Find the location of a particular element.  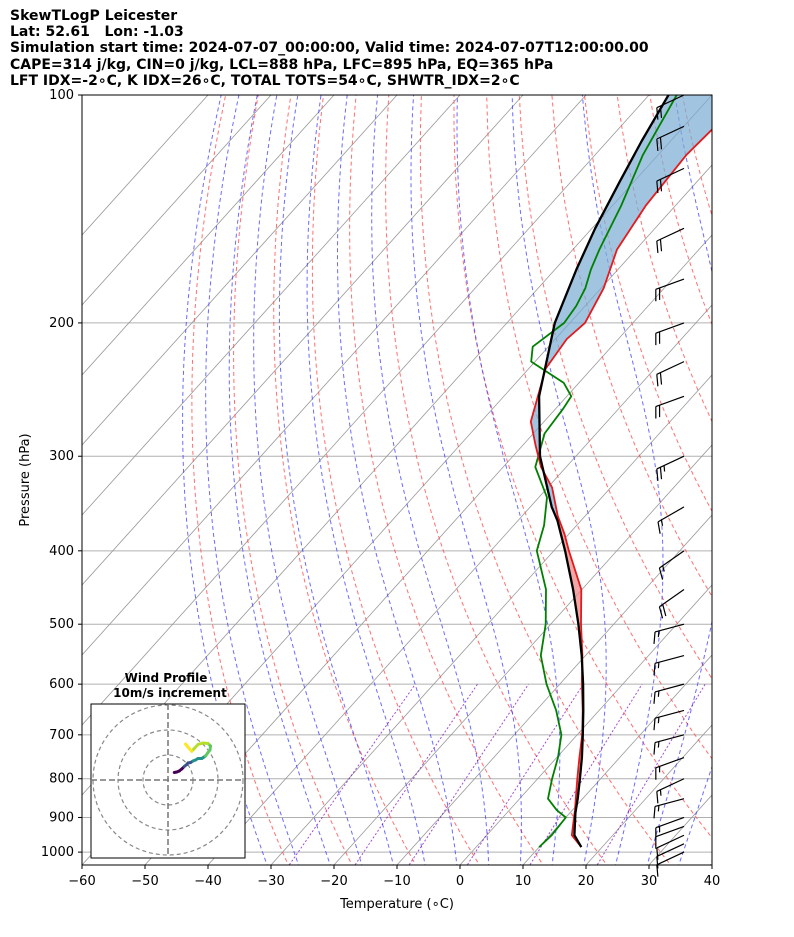

hodograph-subtitle: 10m/s increment is located at coordinates (170, 693).